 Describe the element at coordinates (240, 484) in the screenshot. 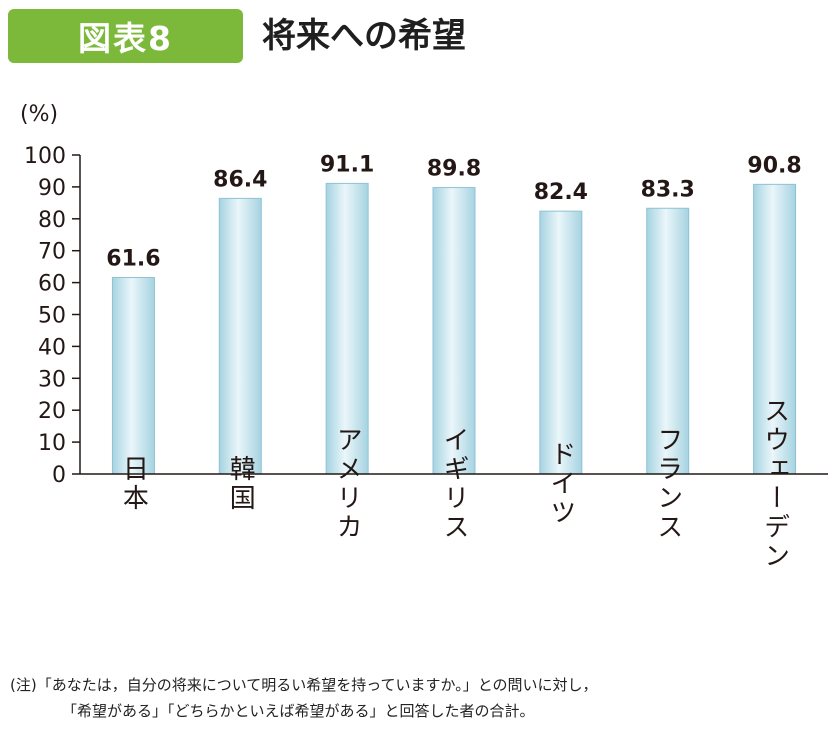

I see `category-label: 韓国` at that location.